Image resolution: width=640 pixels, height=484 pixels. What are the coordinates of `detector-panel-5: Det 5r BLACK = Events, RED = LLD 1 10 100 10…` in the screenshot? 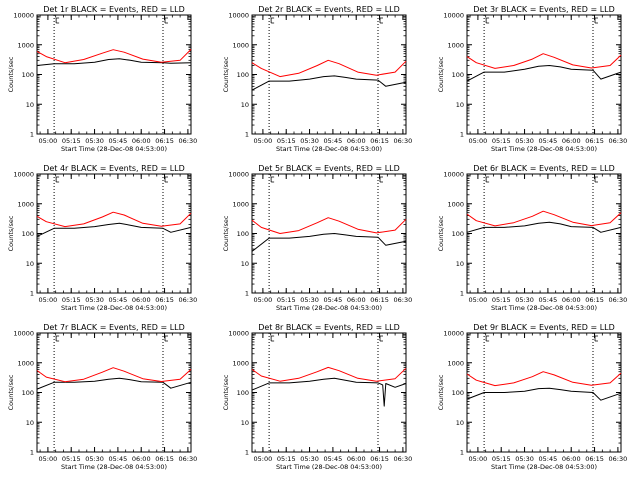 It's located at (317, 238).